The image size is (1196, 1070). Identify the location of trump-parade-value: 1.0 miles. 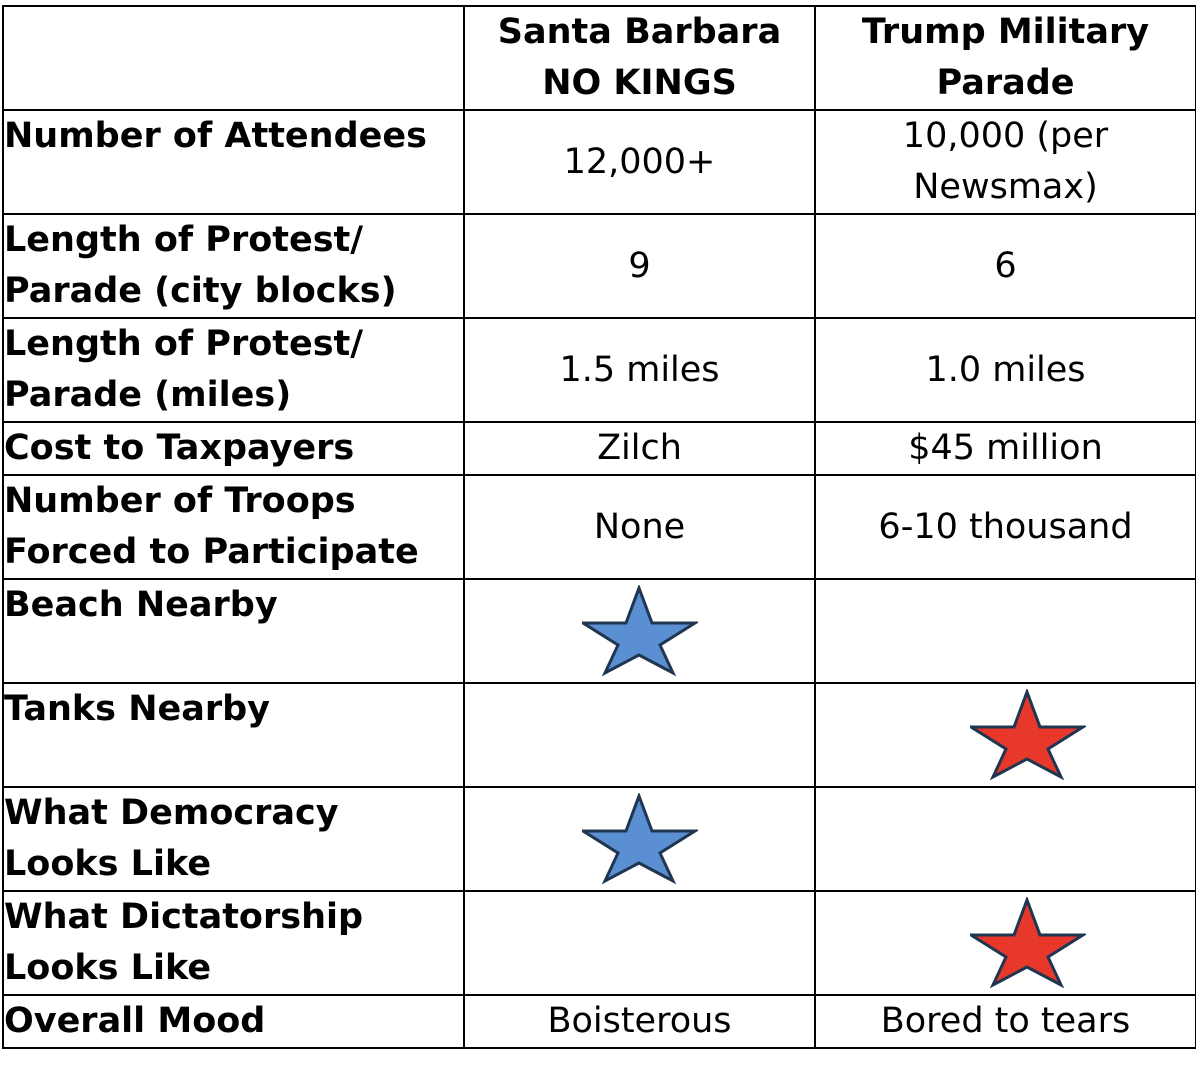
(1005, 370).